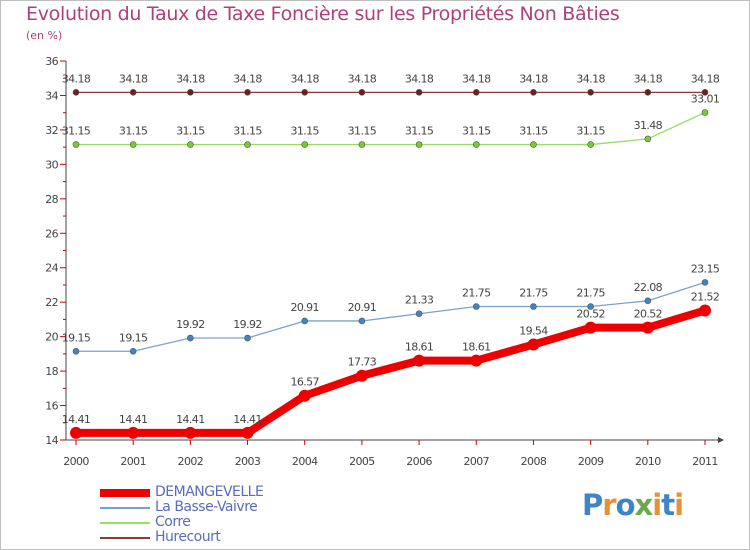 Image resolution: width=750 pixels, height=550 pixels. I want to click on x-tick-label: 2003, so click(248, 461).